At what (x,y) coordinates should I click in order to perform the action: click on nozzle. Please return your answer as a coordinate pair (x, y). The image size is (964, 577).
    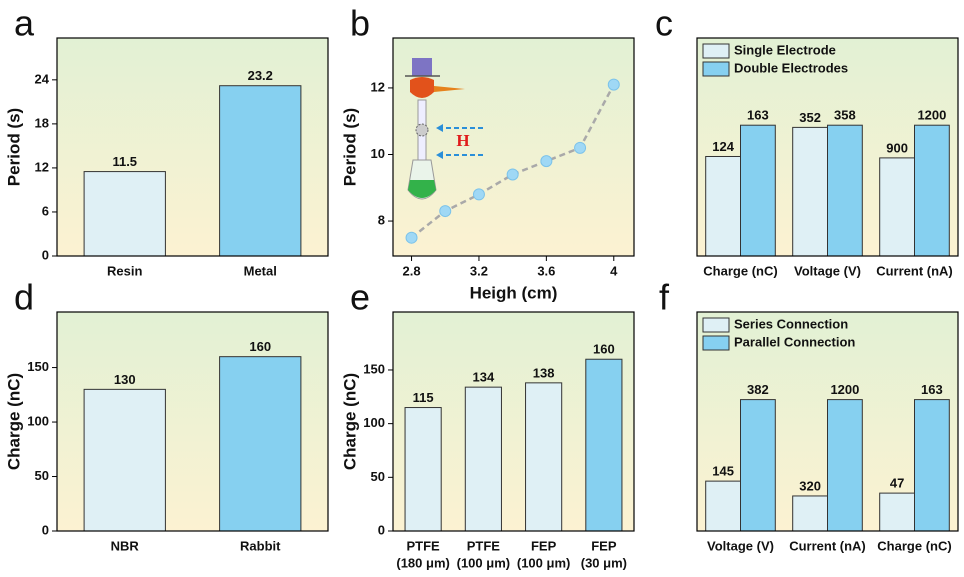
    Looking at the image, I should click on (422, 87).